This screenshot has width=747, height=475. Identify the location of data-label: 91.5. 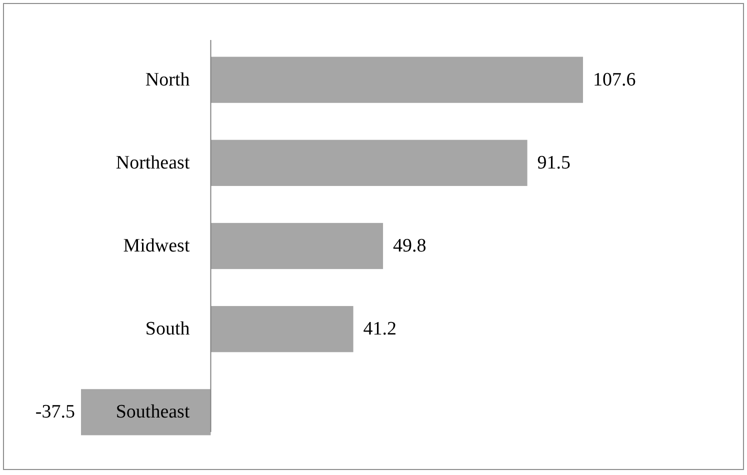
(554, 163).